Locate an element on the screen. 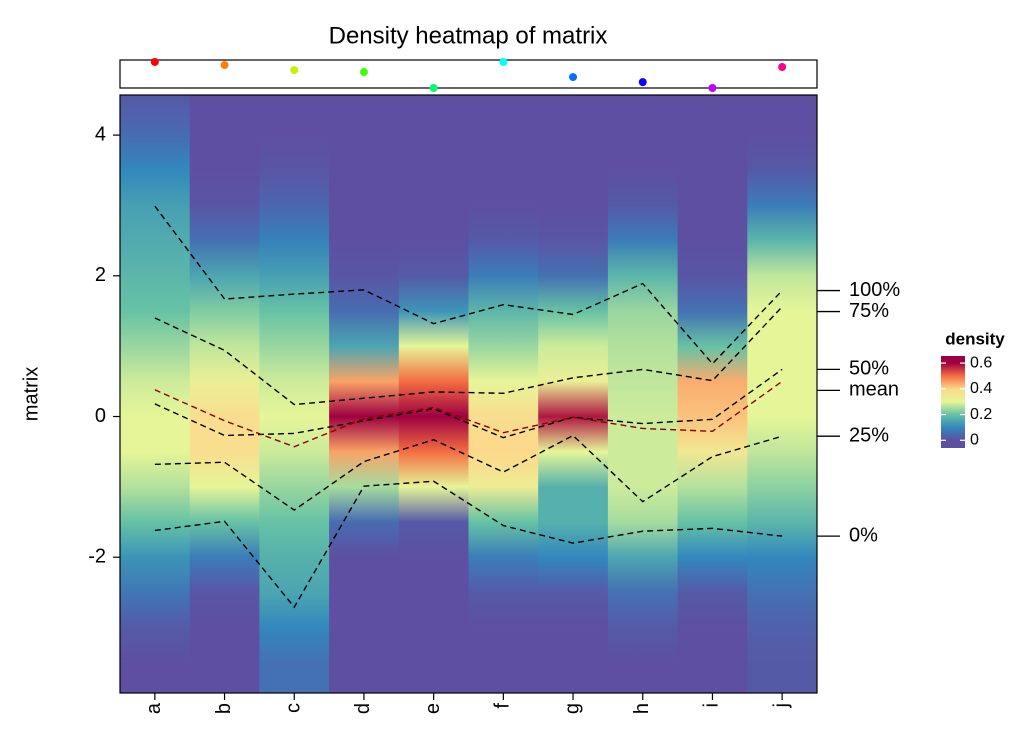  y-tick-label: -2 is located at coordinates (97, 557).